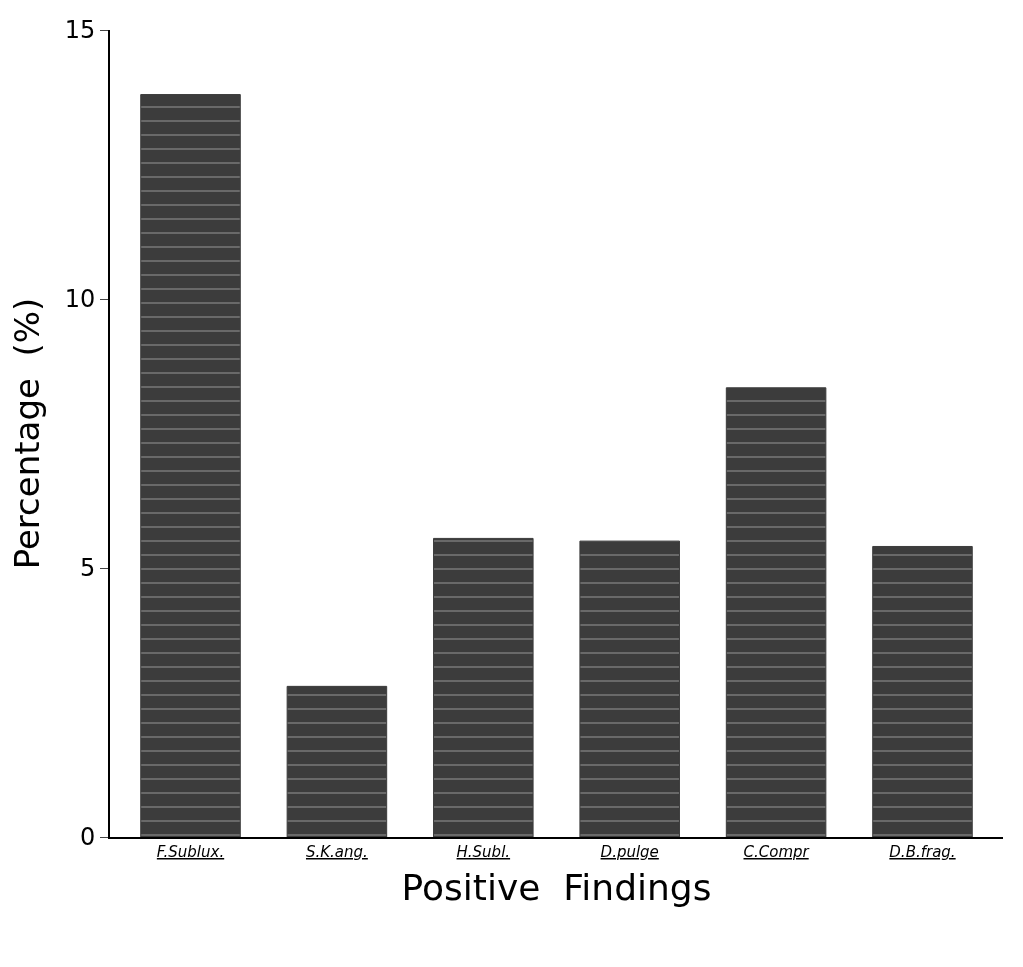  I want to click on x-tick-label: D.pulge, so click(629, 852).